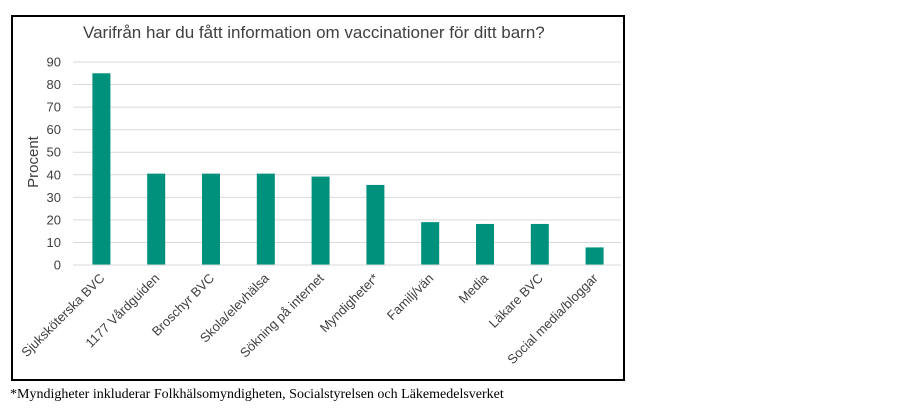  Describe the element at coordinates (54, 197) in the screenshot. I see `y-tick-label: 30` at that location.